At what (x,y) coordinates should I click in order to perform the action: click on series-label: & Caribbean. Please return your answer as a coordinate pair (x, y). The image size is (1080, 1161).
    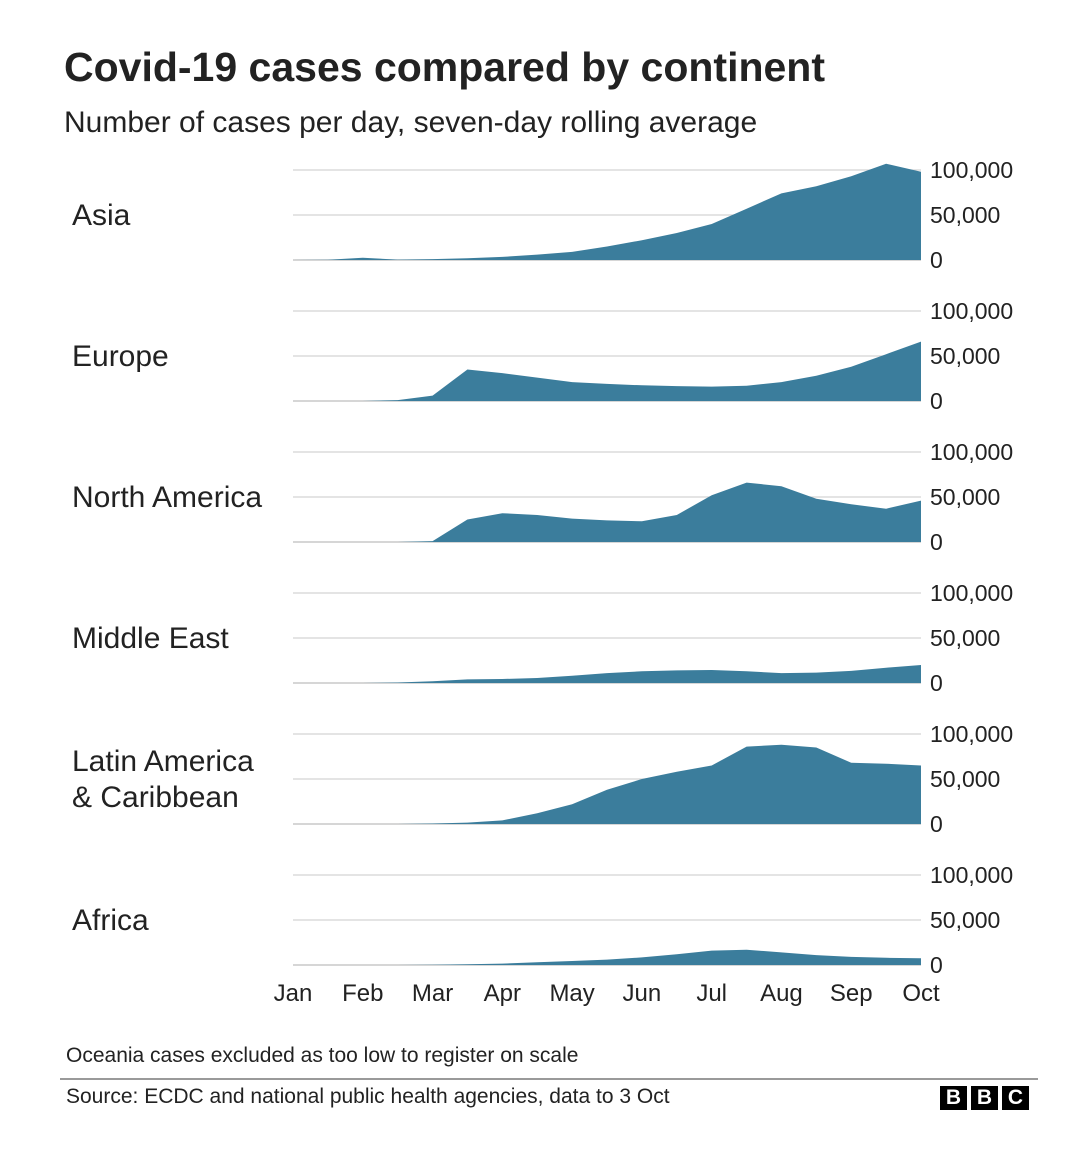
    Looking at the image, I should click on (155, 797).